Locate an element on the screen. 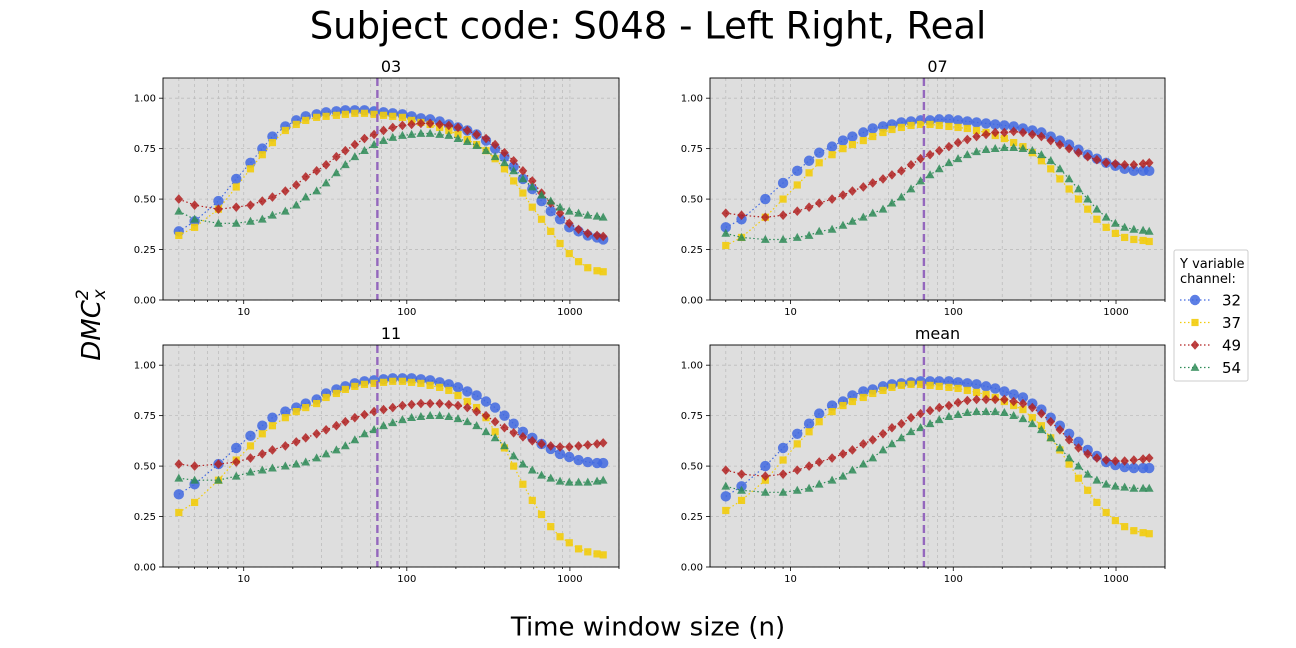  legend-frame is located at coordinates (1211, 315).